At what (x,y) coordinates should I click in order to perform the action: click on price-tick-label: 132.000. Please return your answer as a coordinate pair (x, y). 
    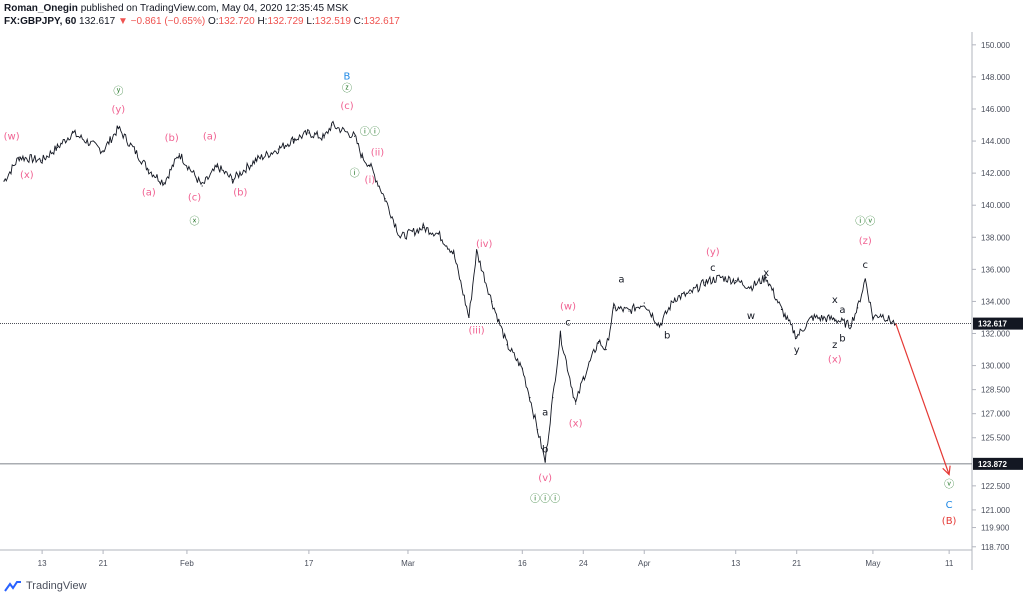
    Looking at the image, I should click on (995, 333).